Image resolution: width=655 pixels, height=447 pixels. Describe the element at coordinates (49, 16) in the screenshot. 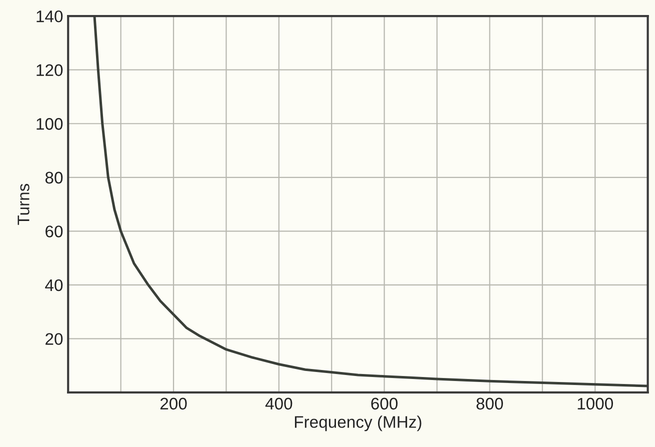

I see `y-tick-label: 140` at that location.